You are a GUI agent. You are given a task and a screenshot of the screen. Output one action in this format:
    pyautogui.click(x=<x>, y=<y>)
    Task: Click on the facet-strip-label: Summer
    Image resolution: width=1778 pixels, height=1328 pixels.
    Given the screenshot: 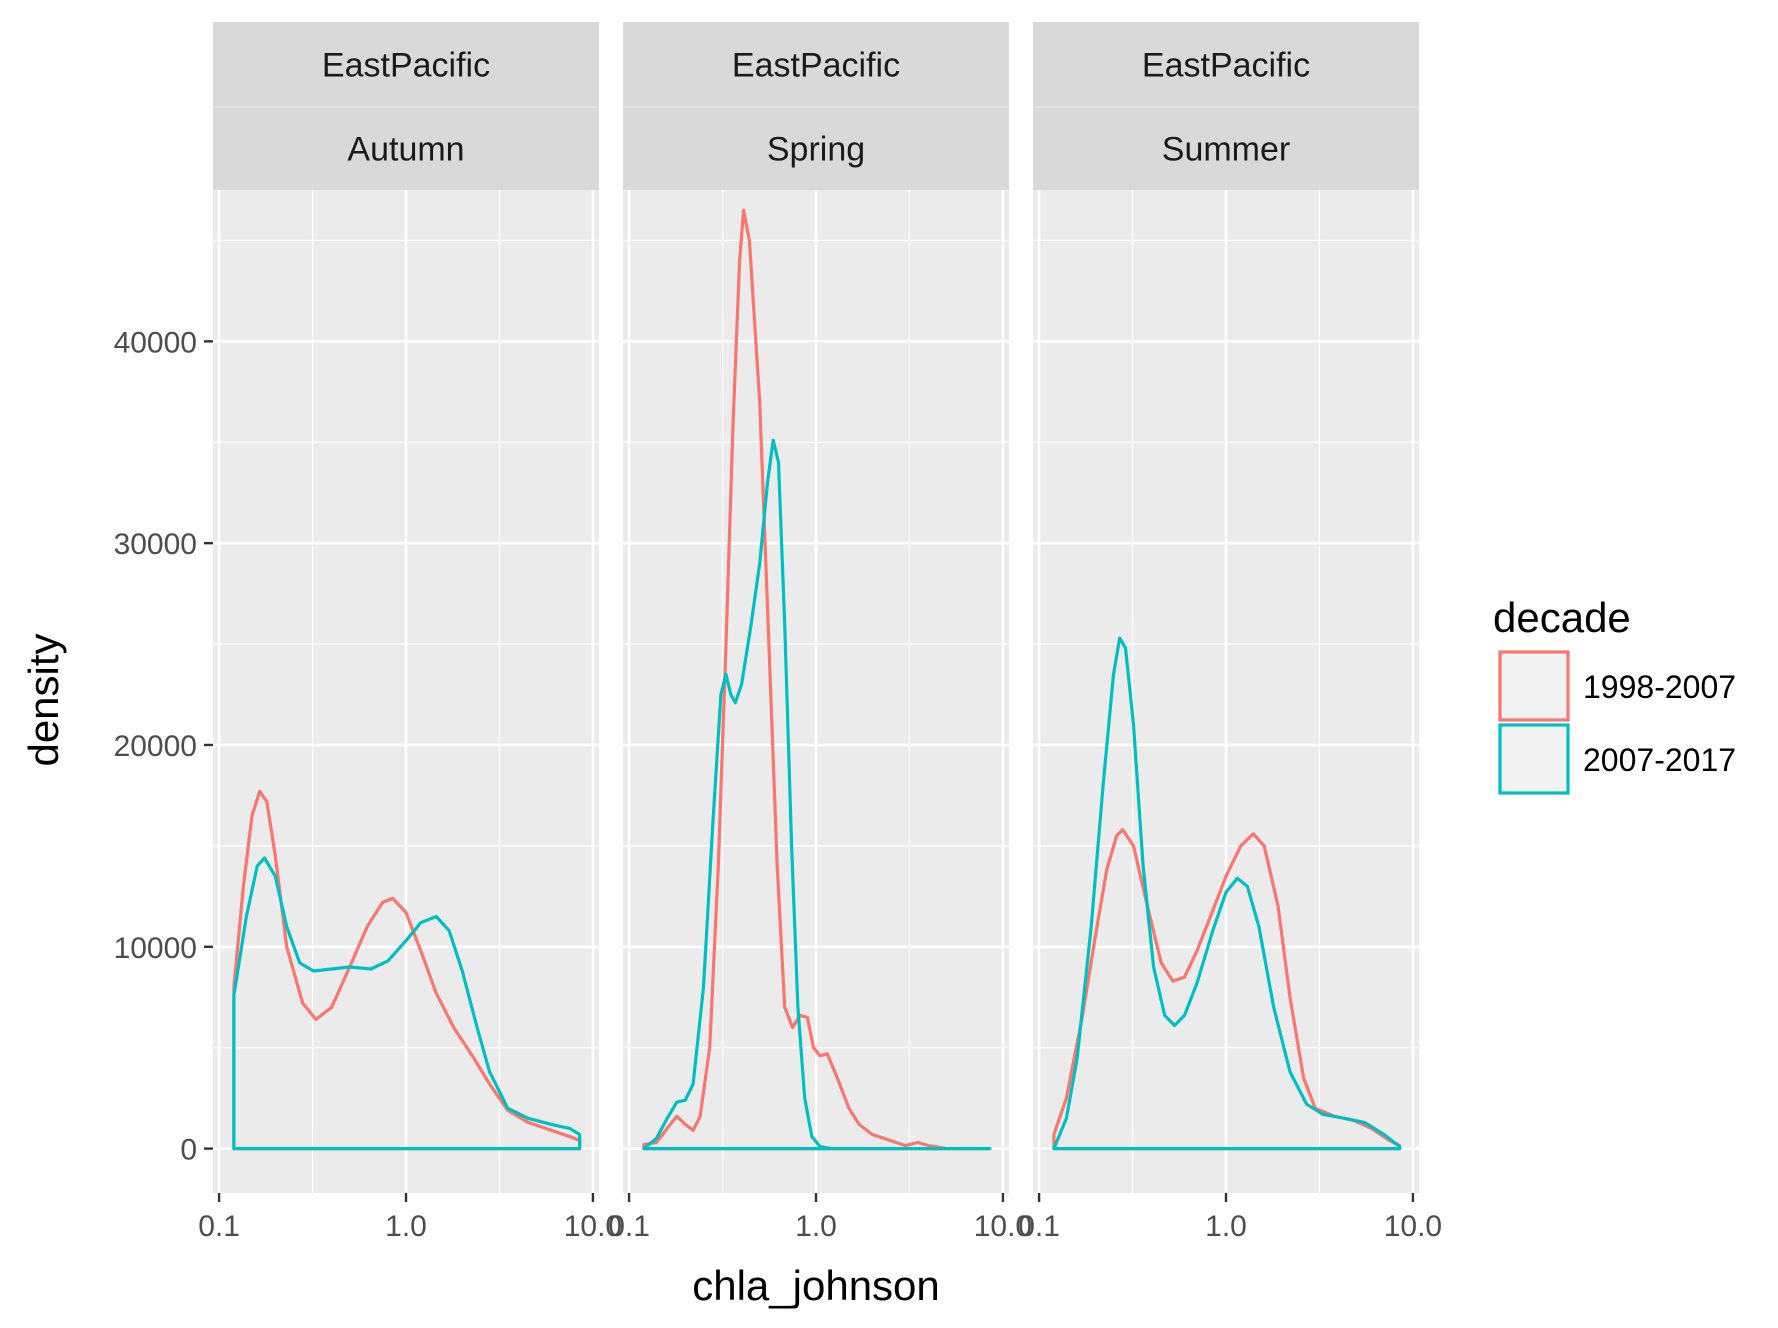 What is the action you would take?
    pyautogui.click(x=1226, y=150)
    